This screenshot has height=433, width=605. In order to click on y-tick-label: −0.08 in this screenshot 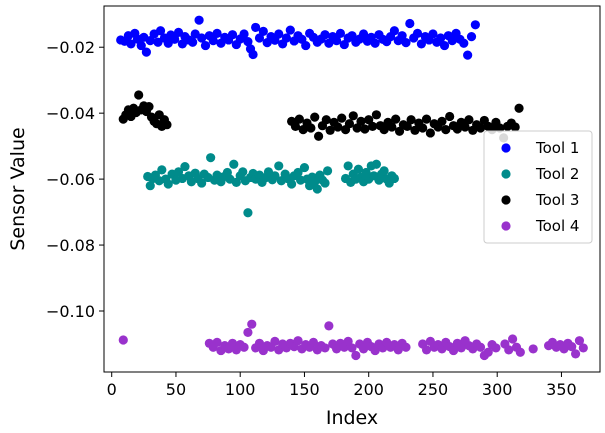, I will do `click(70, 245)`.